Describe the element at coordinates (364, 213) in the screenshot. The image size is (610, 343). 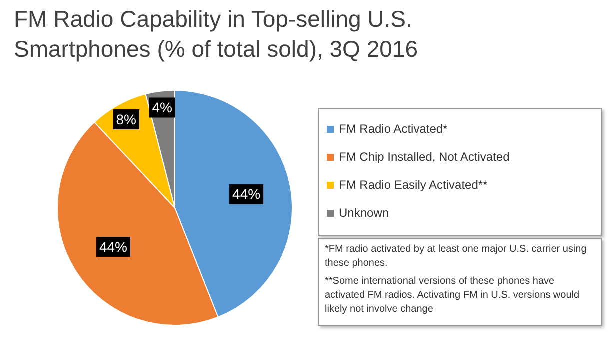
I see `legend-label: Unknown` at that location.